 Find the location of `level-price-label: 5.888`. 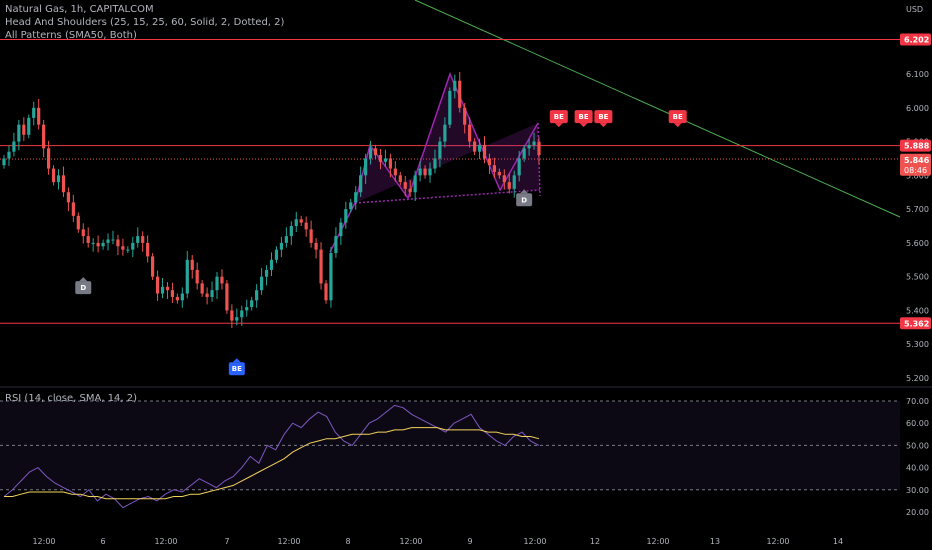

level-price-label: 5.888 is located at coordinates (917, 146).